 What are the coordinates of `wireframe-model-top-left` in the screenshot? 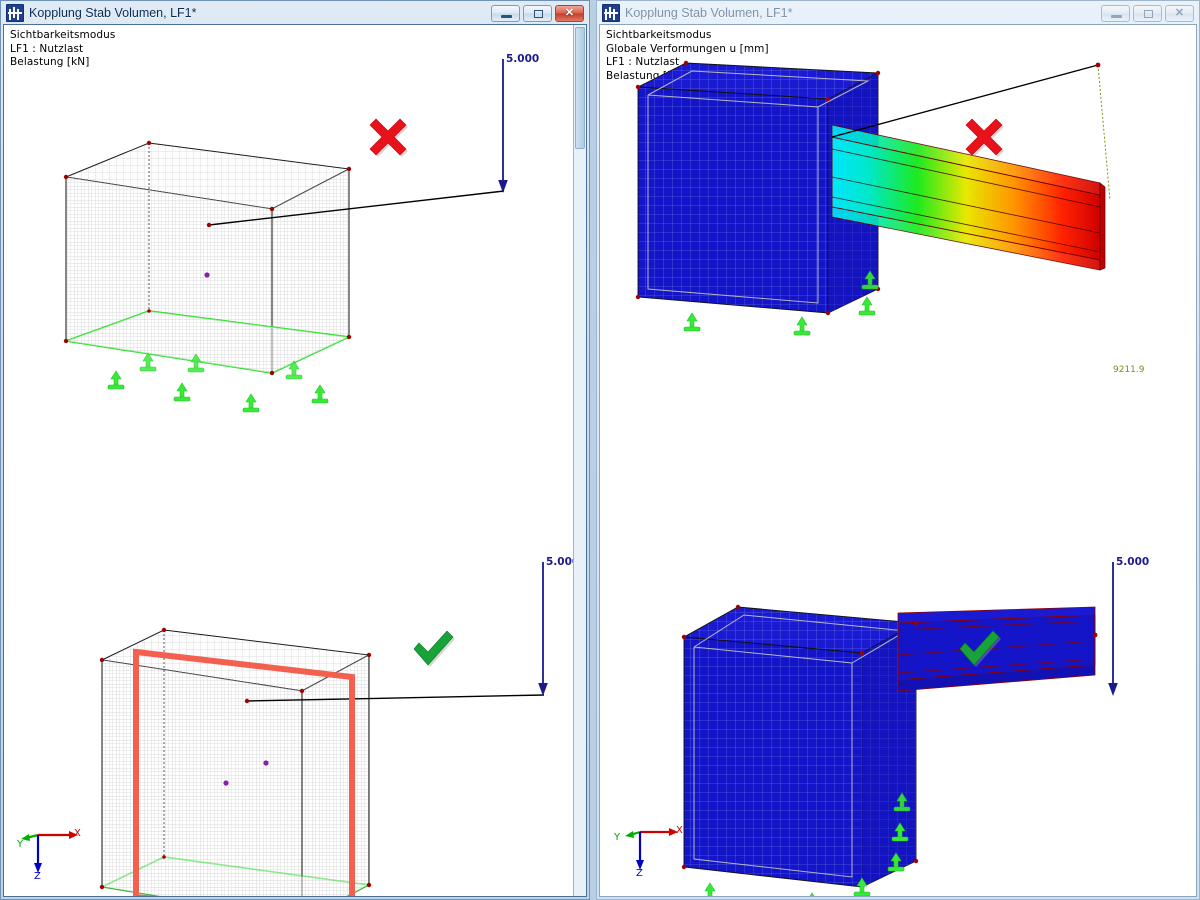 It's located at (284, 276).